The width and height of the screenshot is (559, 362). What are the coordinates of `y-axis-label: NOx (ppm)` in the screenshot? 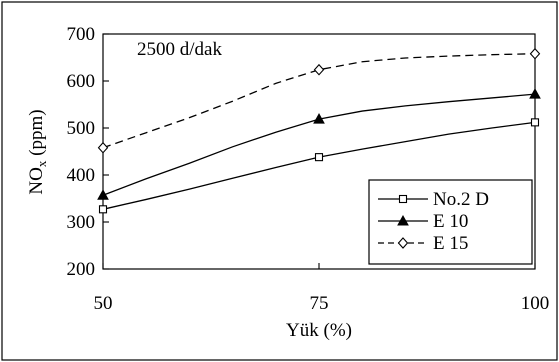 It's located at (37, 151).